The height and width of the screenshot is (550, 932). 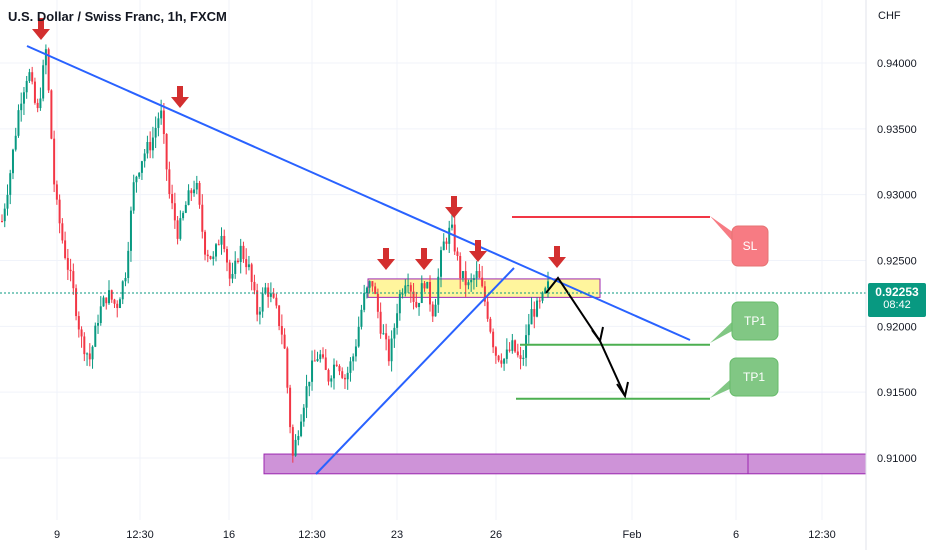 What do you see at coordinates (632, 535) in the screenshot?
I see `x-tick-label: Feb` at bounding box center [632, 535].